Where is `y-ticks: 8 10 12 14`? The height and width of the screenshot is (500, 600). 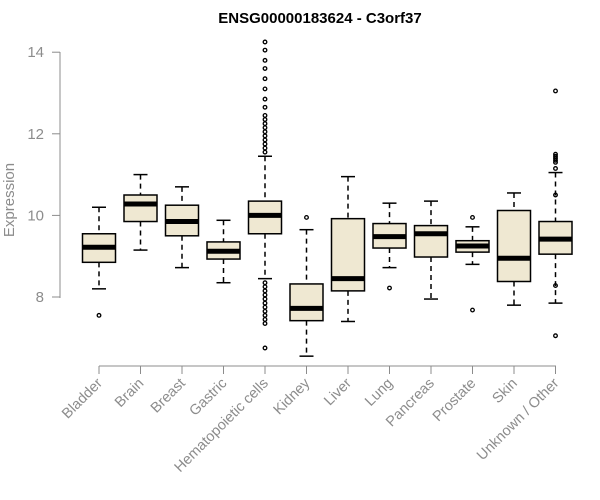
y-ticks: 8 10 12 14 is located at coordinates (43, 175).